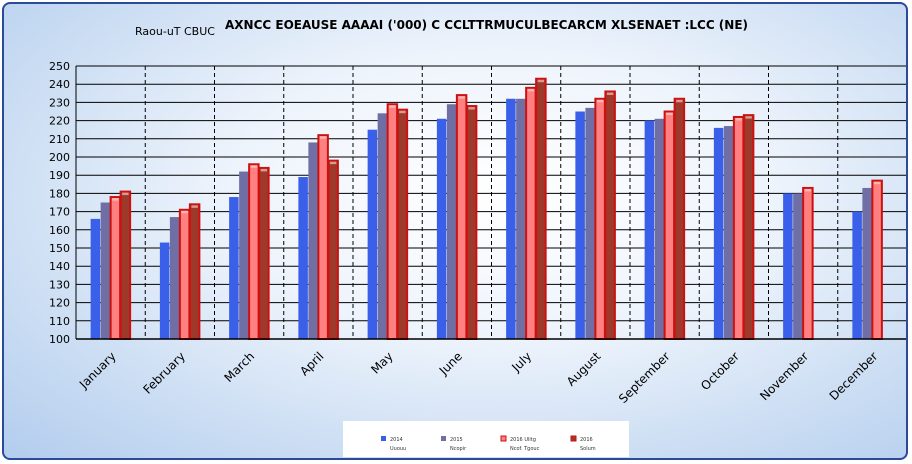 Image resolution: width=912 pixels, height=464 pixels. I want to click on legend-label: 2016, so click(586, 440).